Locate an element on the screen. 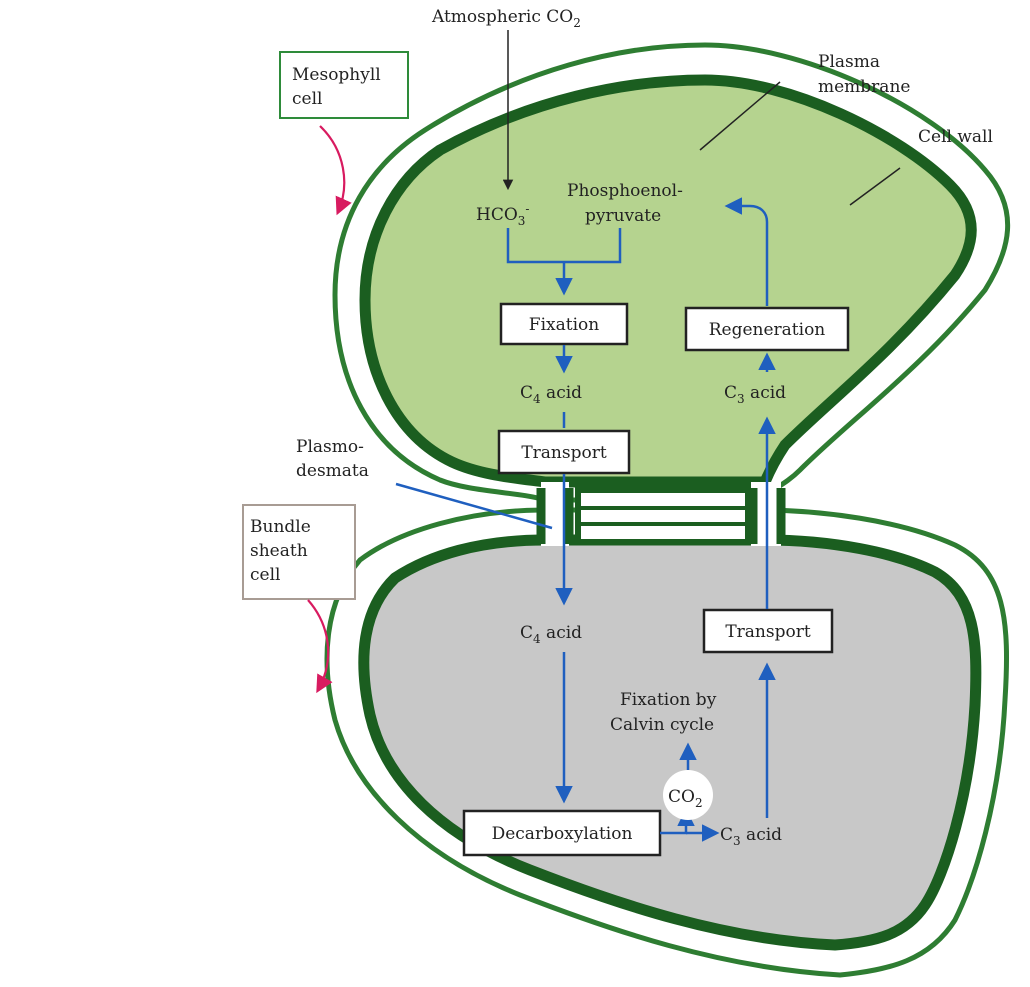  c3-acid-mesophyll-label: C3 acid is located at coordinates (755, 394).